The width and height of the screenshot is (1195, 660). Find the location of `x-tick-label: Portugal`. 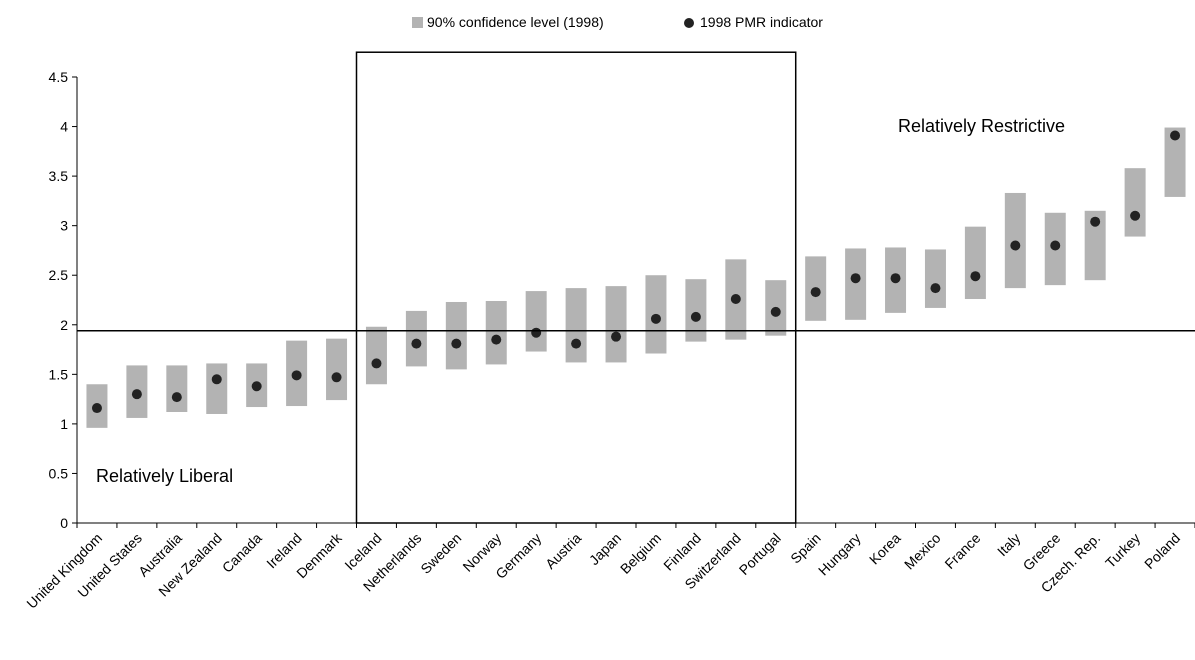

x-tick-label: Portugal is located at coordinates (760, 554).